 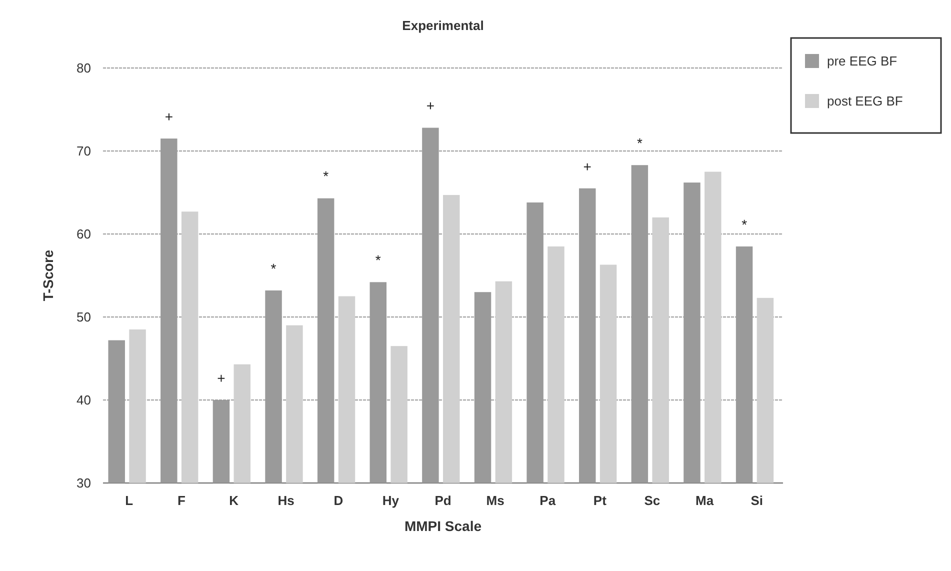 What do you see at coordinates (756, 500) in the screenshot?
I see `x-tick-label: Si` at bounding box center [756, 500].